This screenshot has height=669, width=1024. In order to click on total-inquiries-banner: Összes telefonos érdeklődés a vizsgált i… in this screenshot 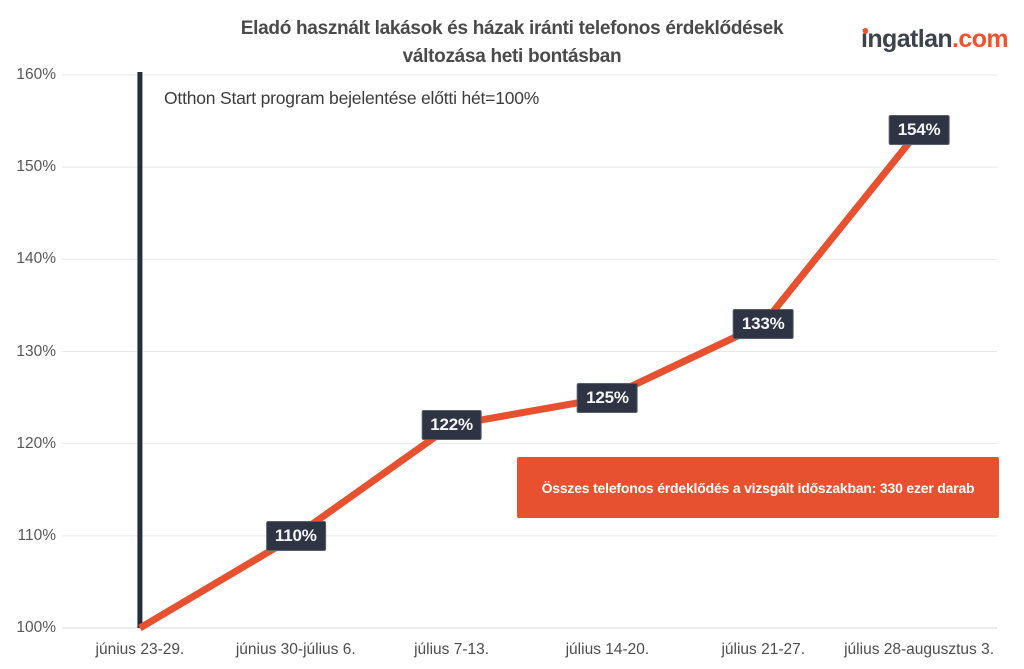, I will do `click(758, 487)`.